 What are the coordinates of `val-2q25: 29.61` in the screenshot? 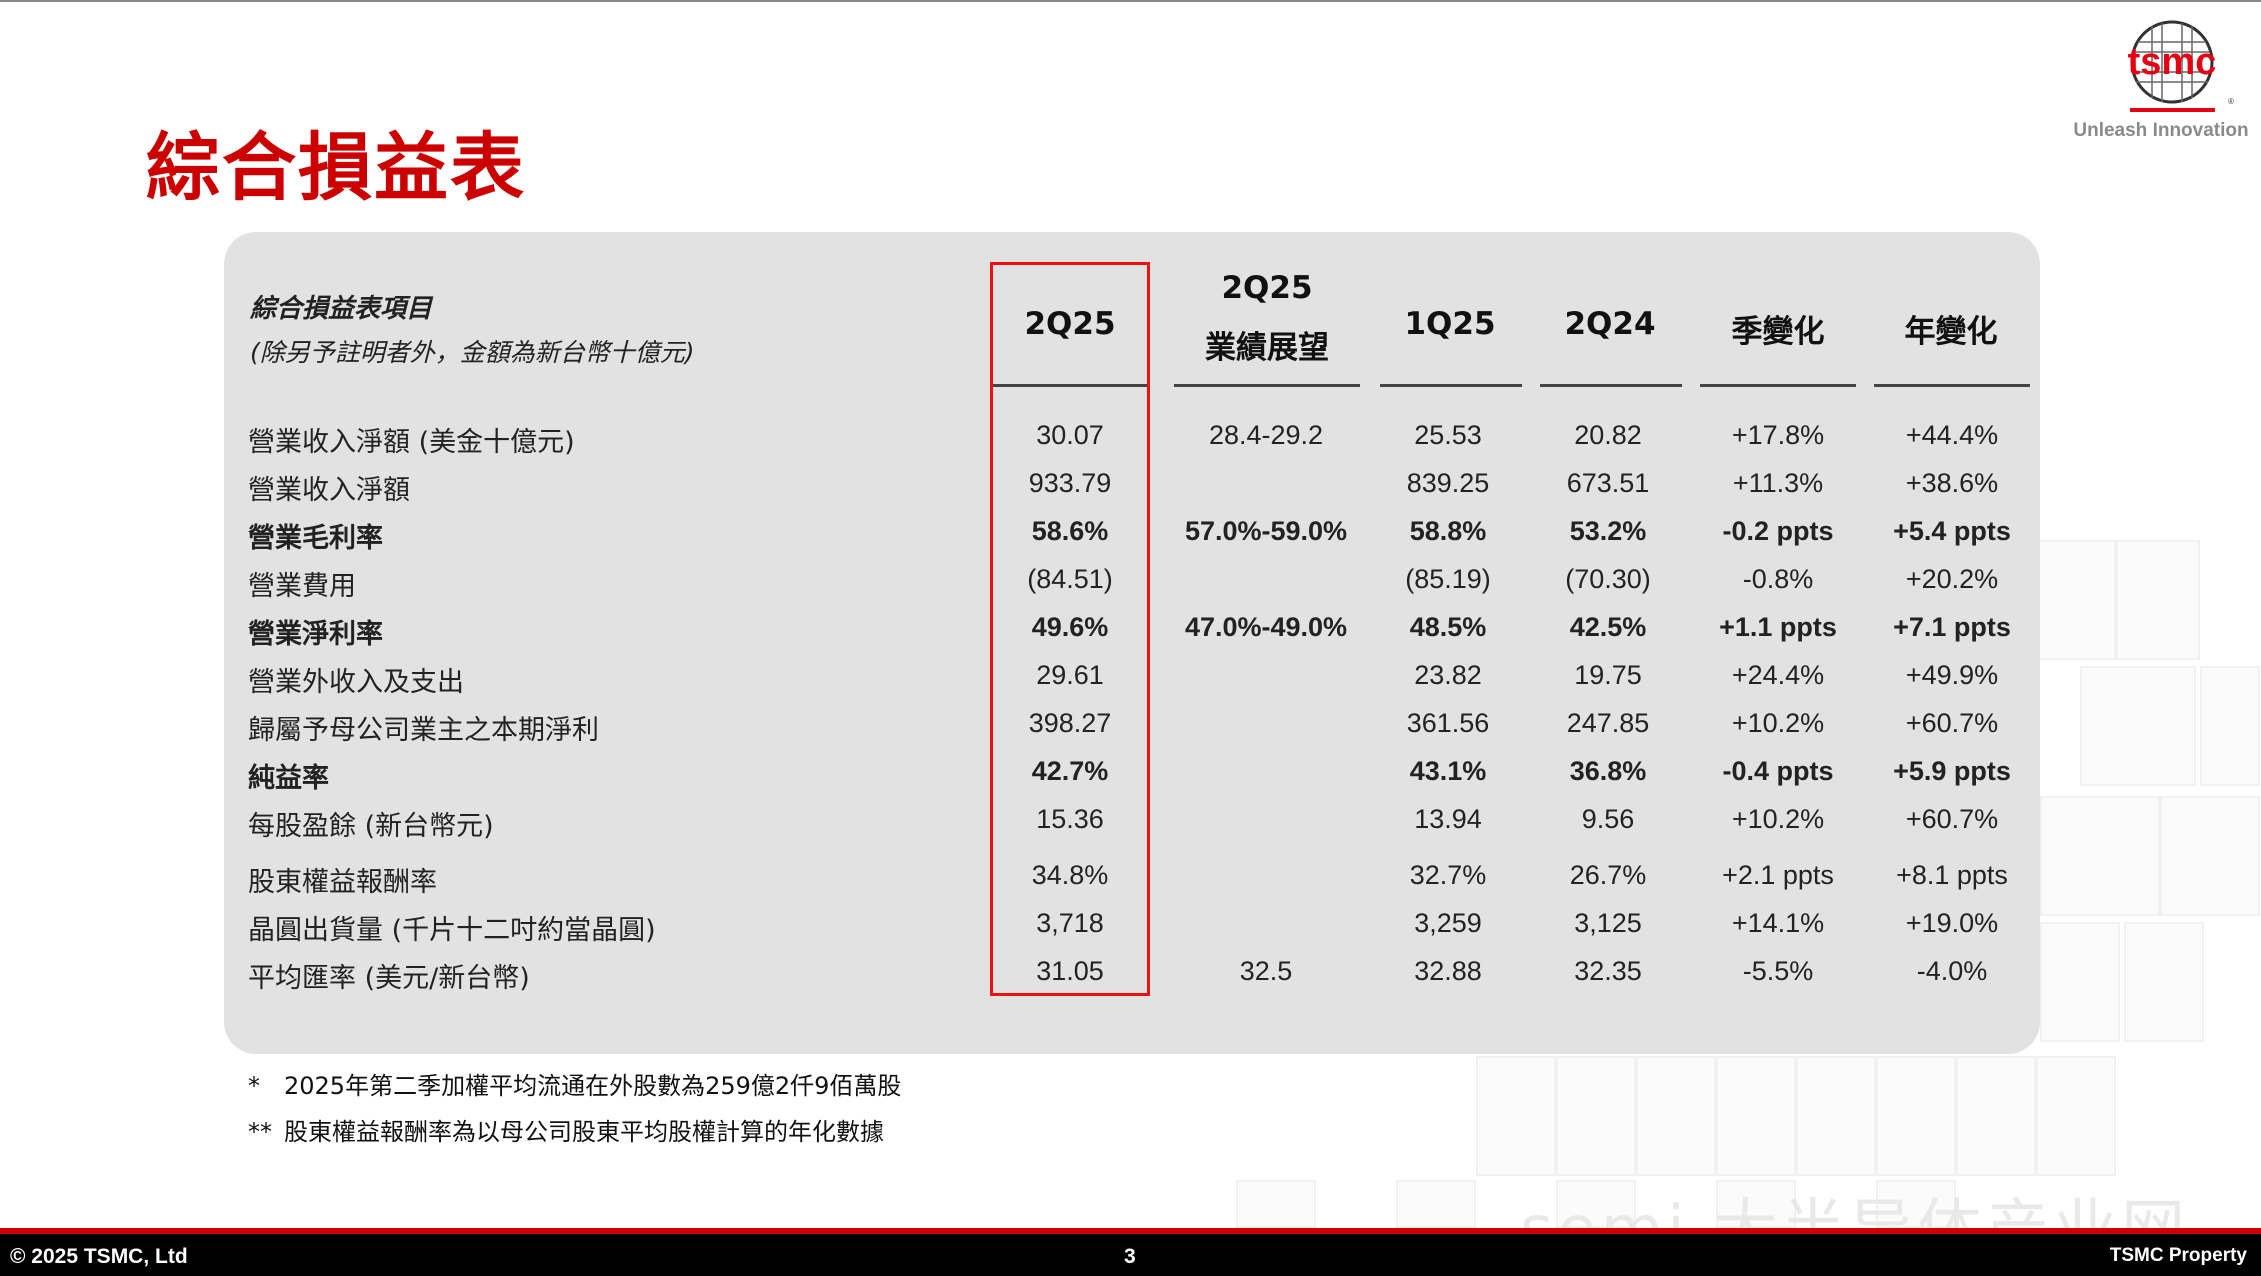 It's located at (1070, 675).